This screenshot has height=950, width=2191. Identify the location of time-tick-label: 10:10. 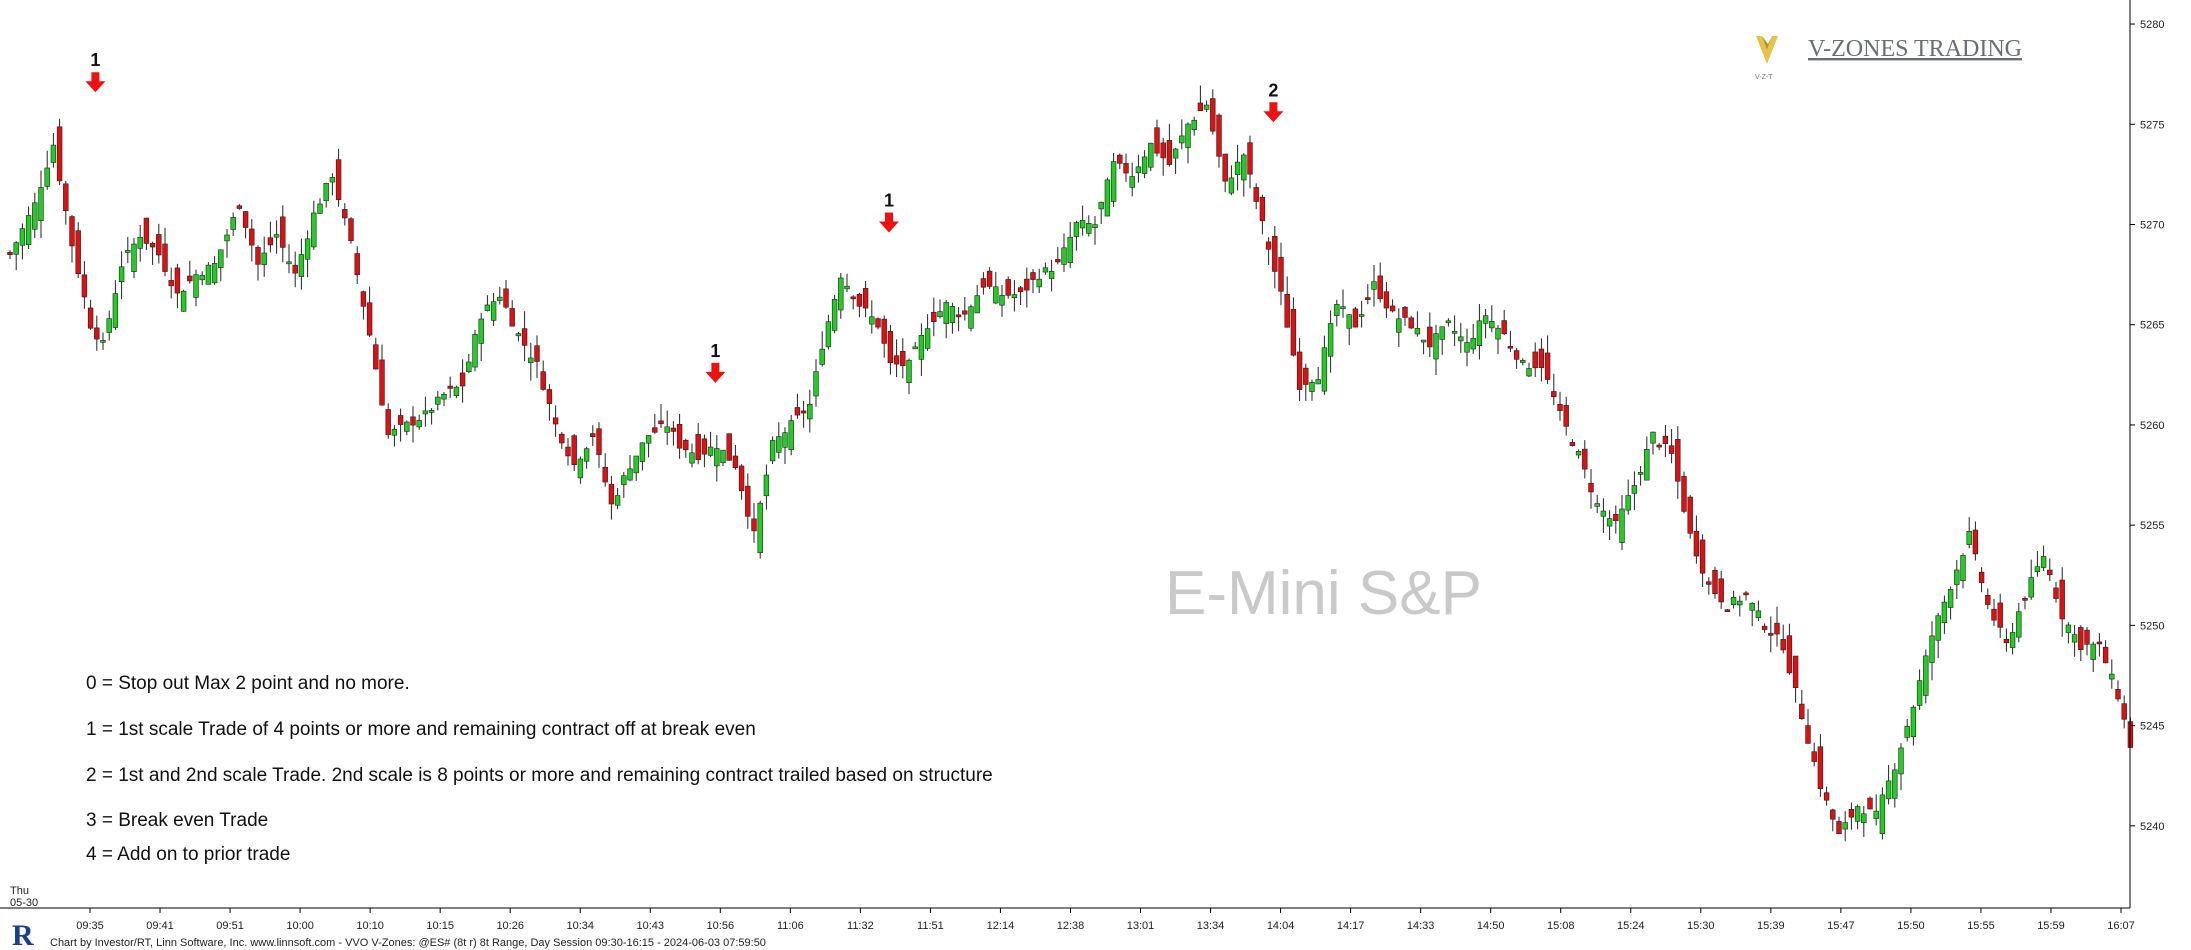
(370, 926).